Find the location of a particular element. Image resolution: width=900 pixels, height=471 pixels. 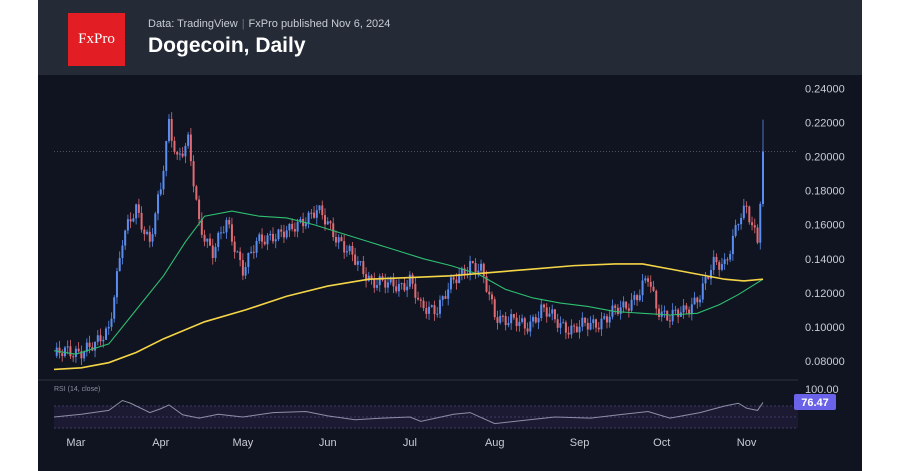

x-tick-label: Mar is located at coordinates (75, 443).